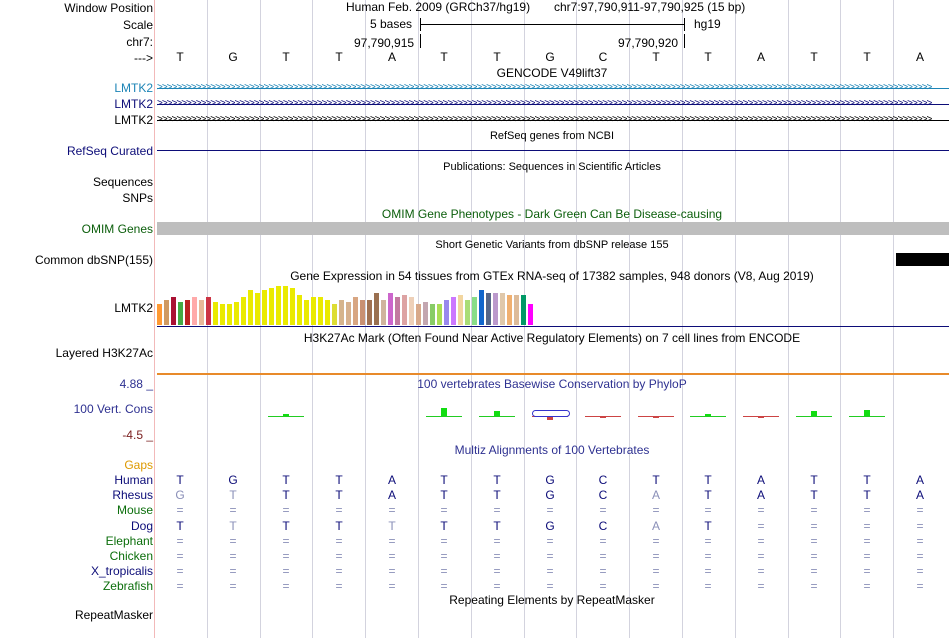  I want to click on refseq-gene-line, so click(553, 150).